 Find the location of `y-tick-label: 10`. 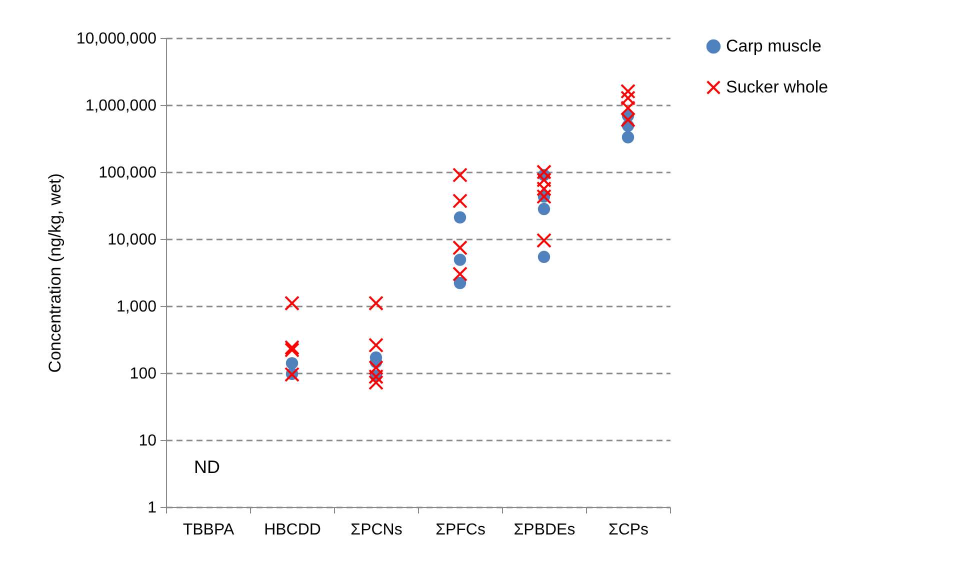

y-tick-label: 10 is located at coordinates (147, 441).